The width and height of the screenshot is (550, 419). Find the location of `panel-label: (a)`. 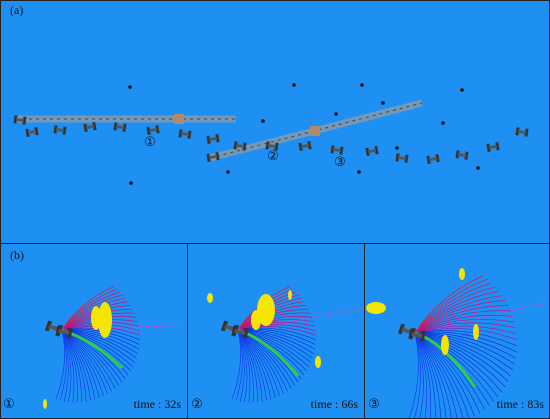

panel-label: (a) is located at coordinates (16, 10).